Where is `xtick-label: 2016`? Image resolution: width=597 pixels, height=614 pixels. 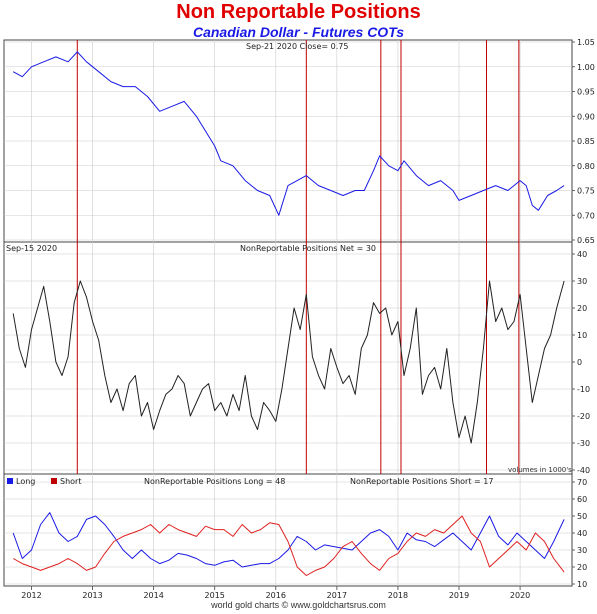 xtick-label: 2016 is located at coordinates (276, 595).